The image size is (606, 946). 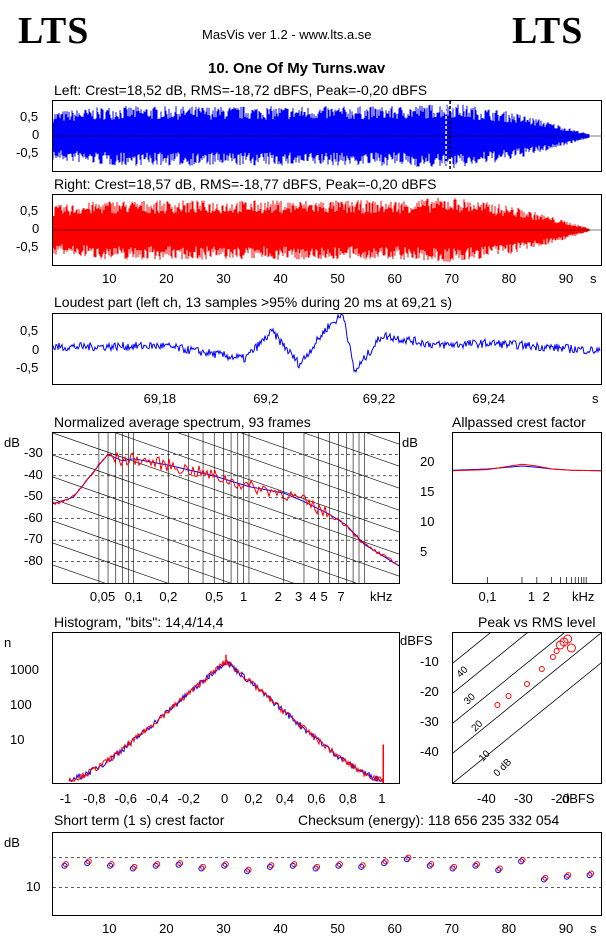 I want to click on wr-ytick-2: 0, so click(x=36, y=228).